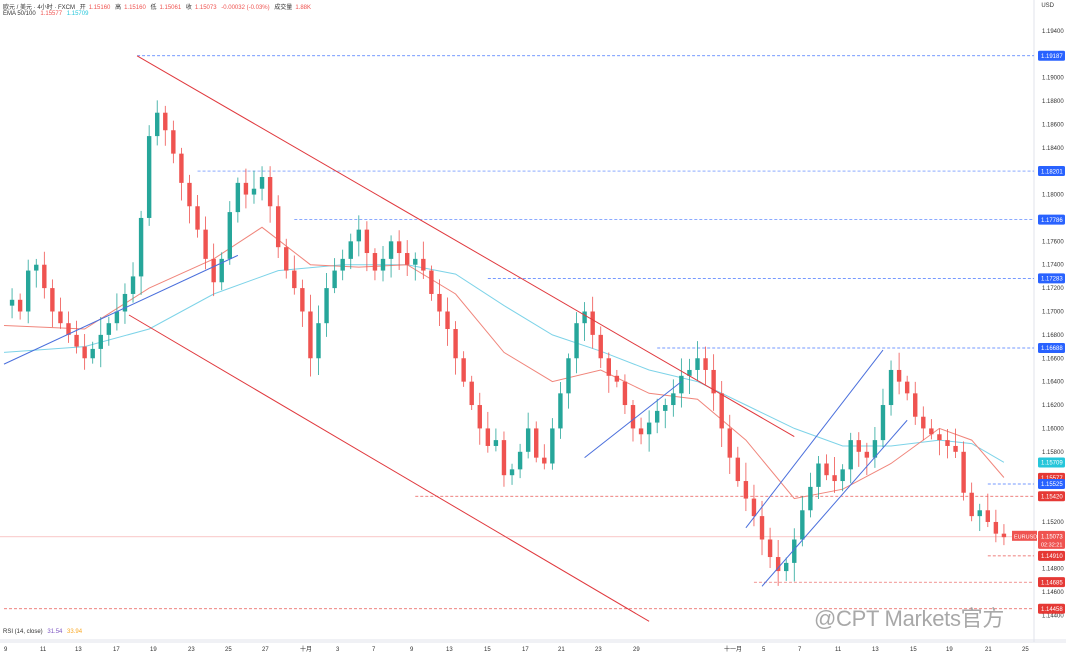  I want to click on watermark: @CPT Markets官方, so click(909, 618).